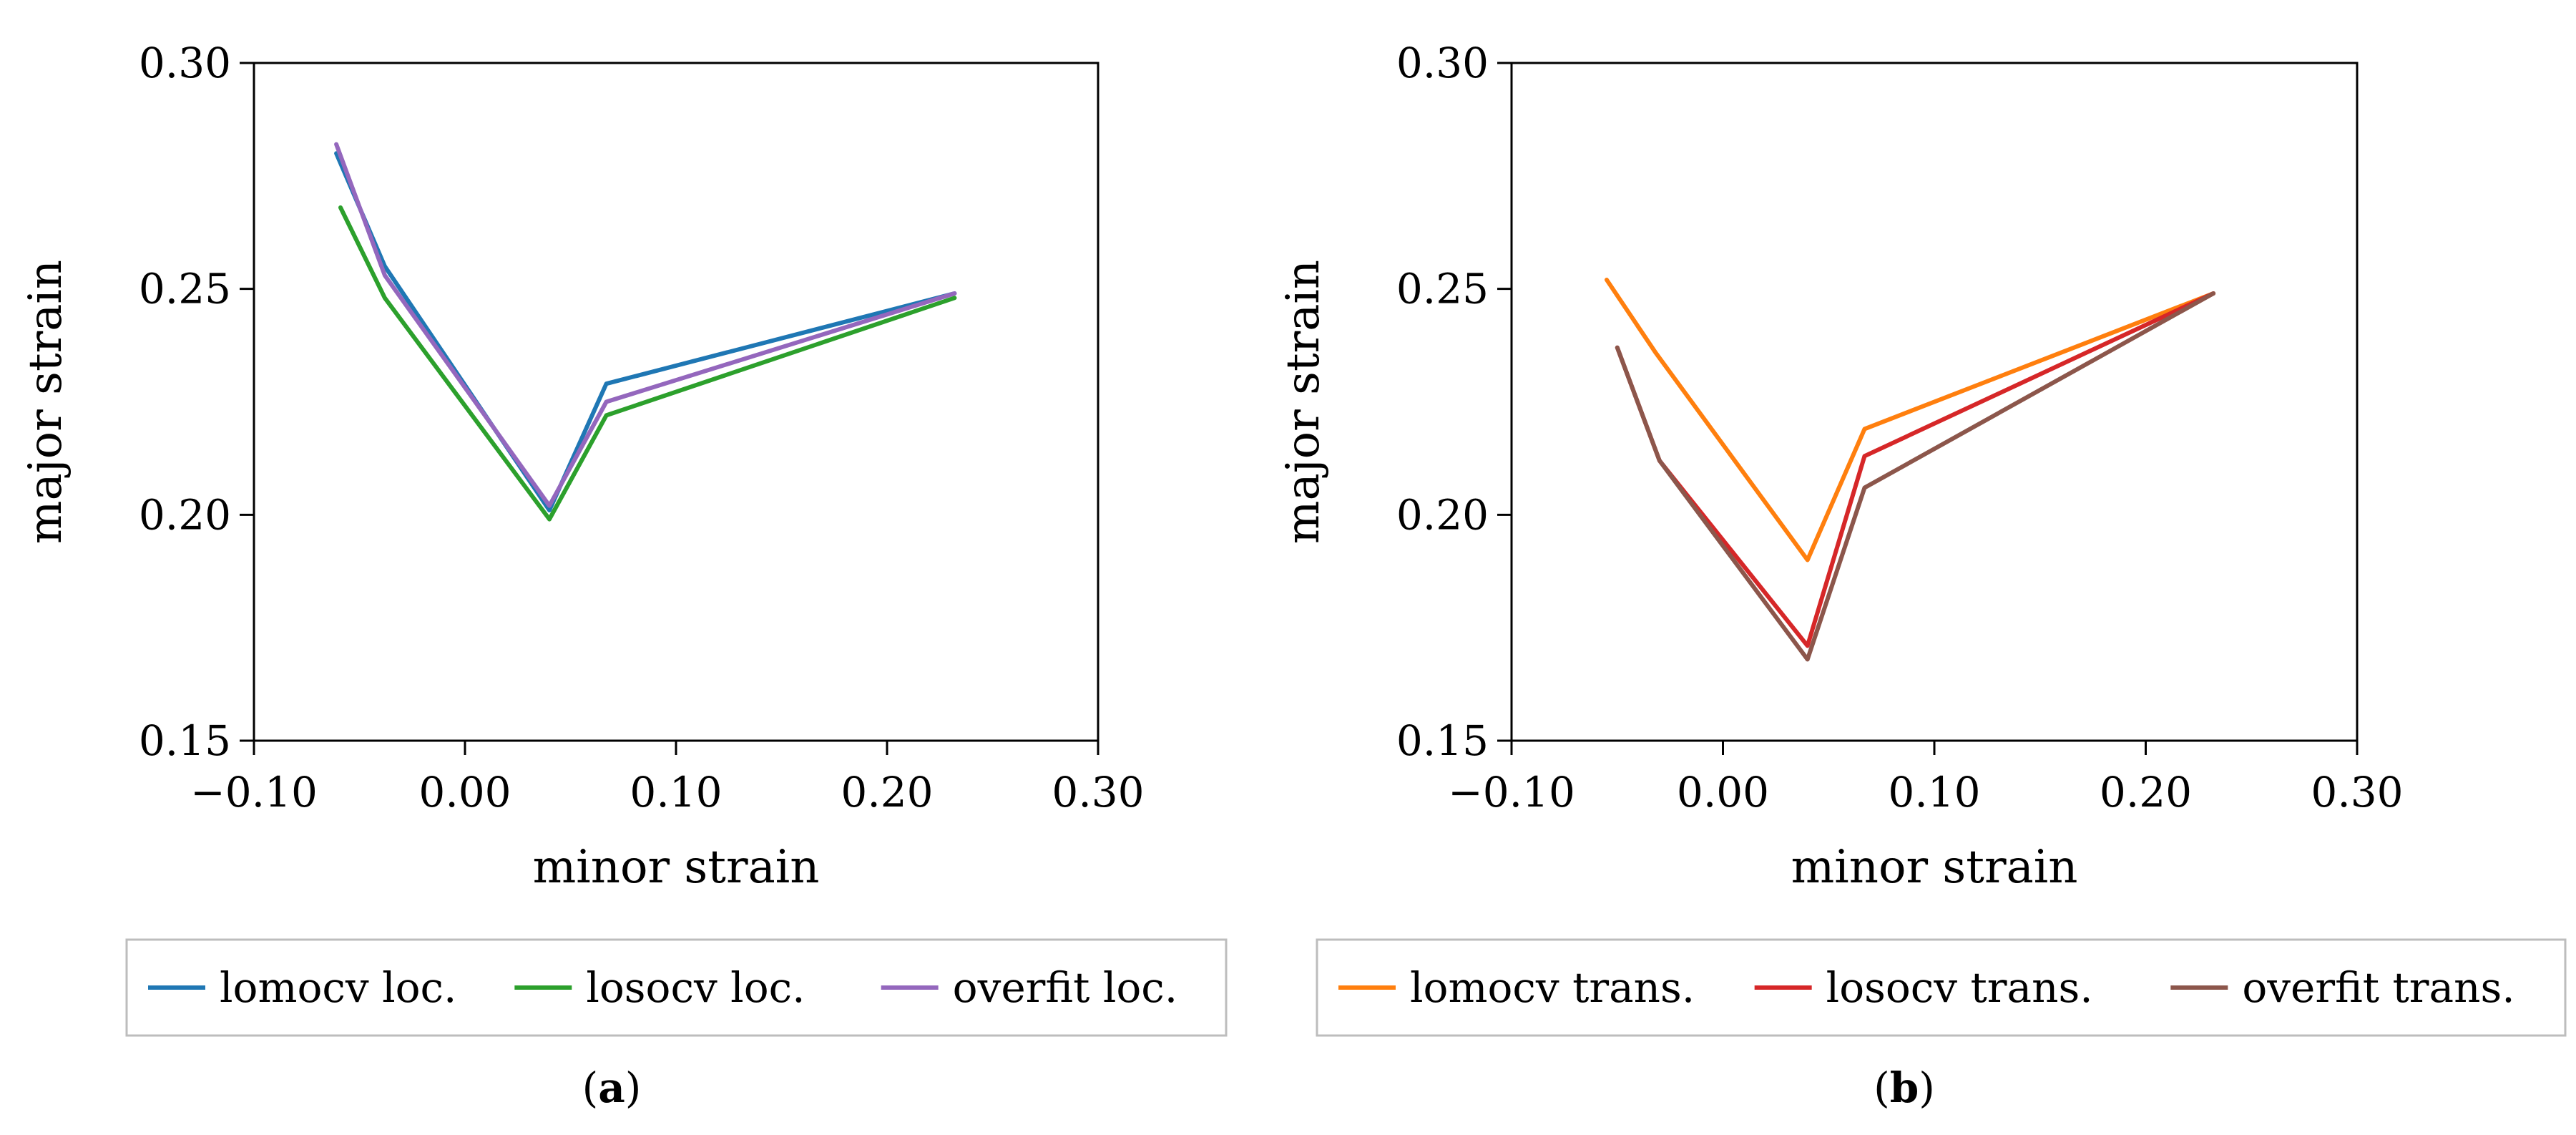  Describe the element at coordinates (1959, 987) in the screenshot. I see `legend-label: losocv trans.` at that location.